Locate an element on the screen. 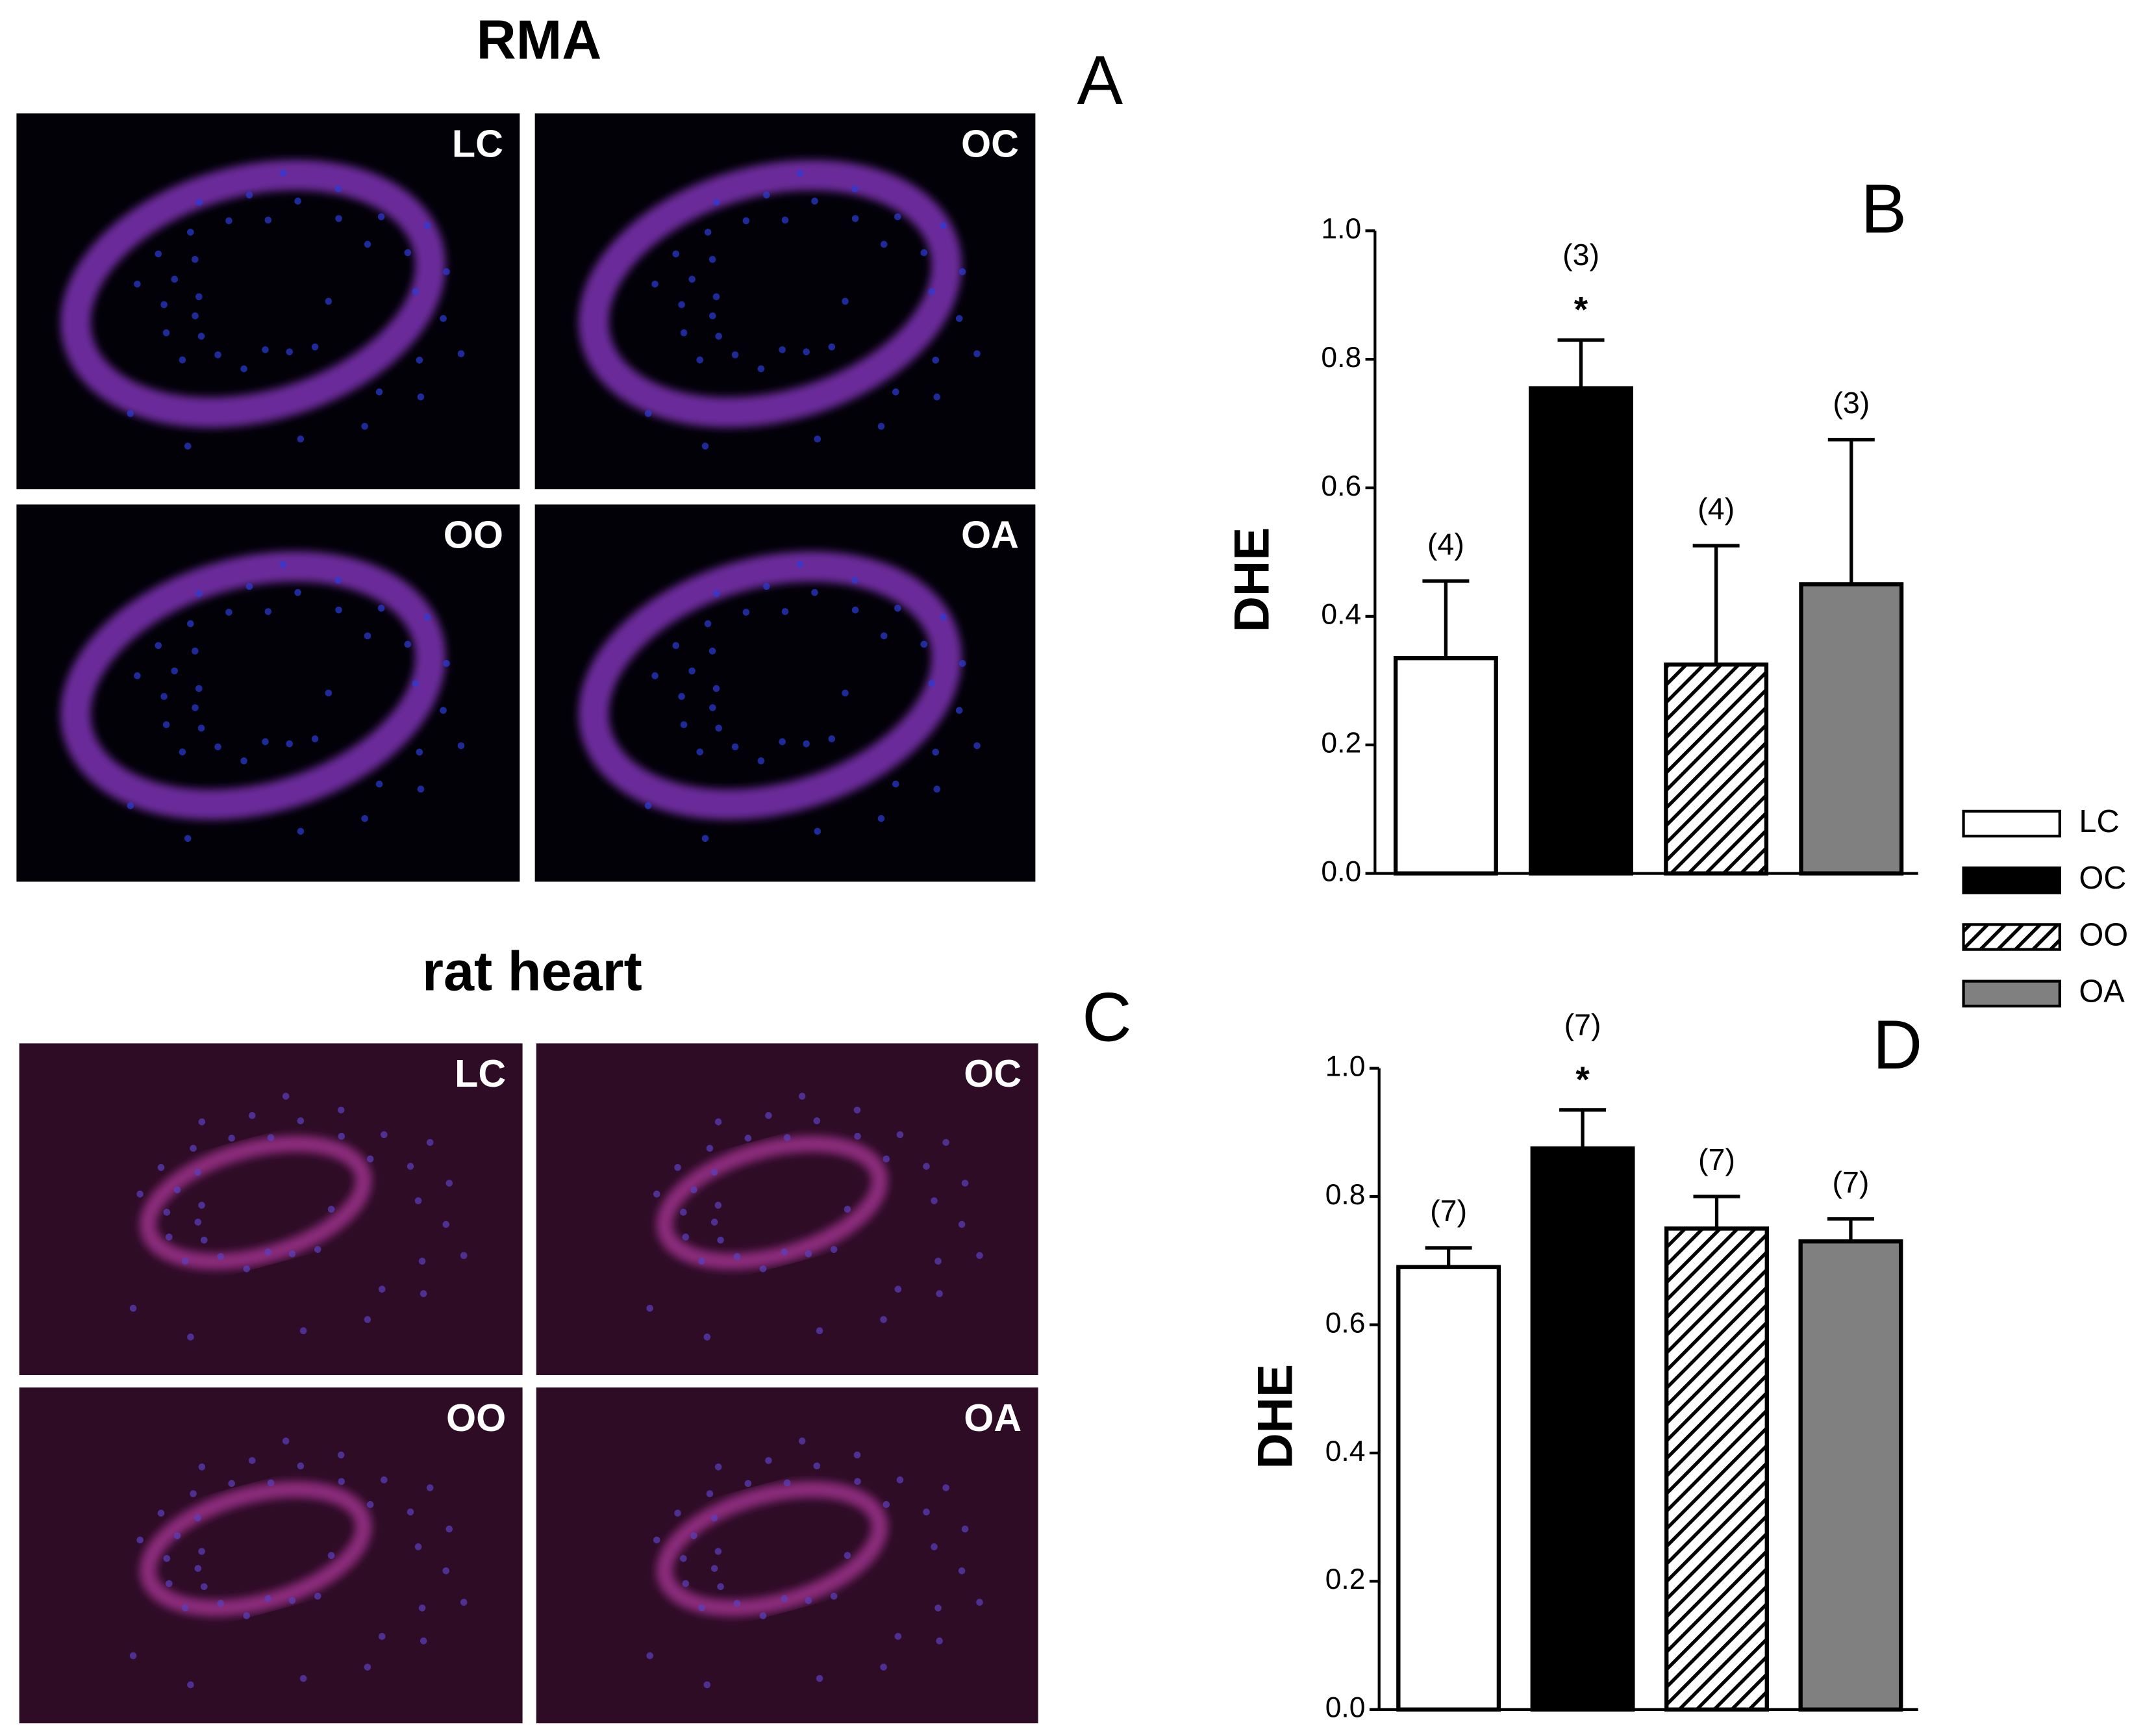 The width and height of the screenshot is (2156, 1733). image-label: OC is located at coordinates (990, 143).